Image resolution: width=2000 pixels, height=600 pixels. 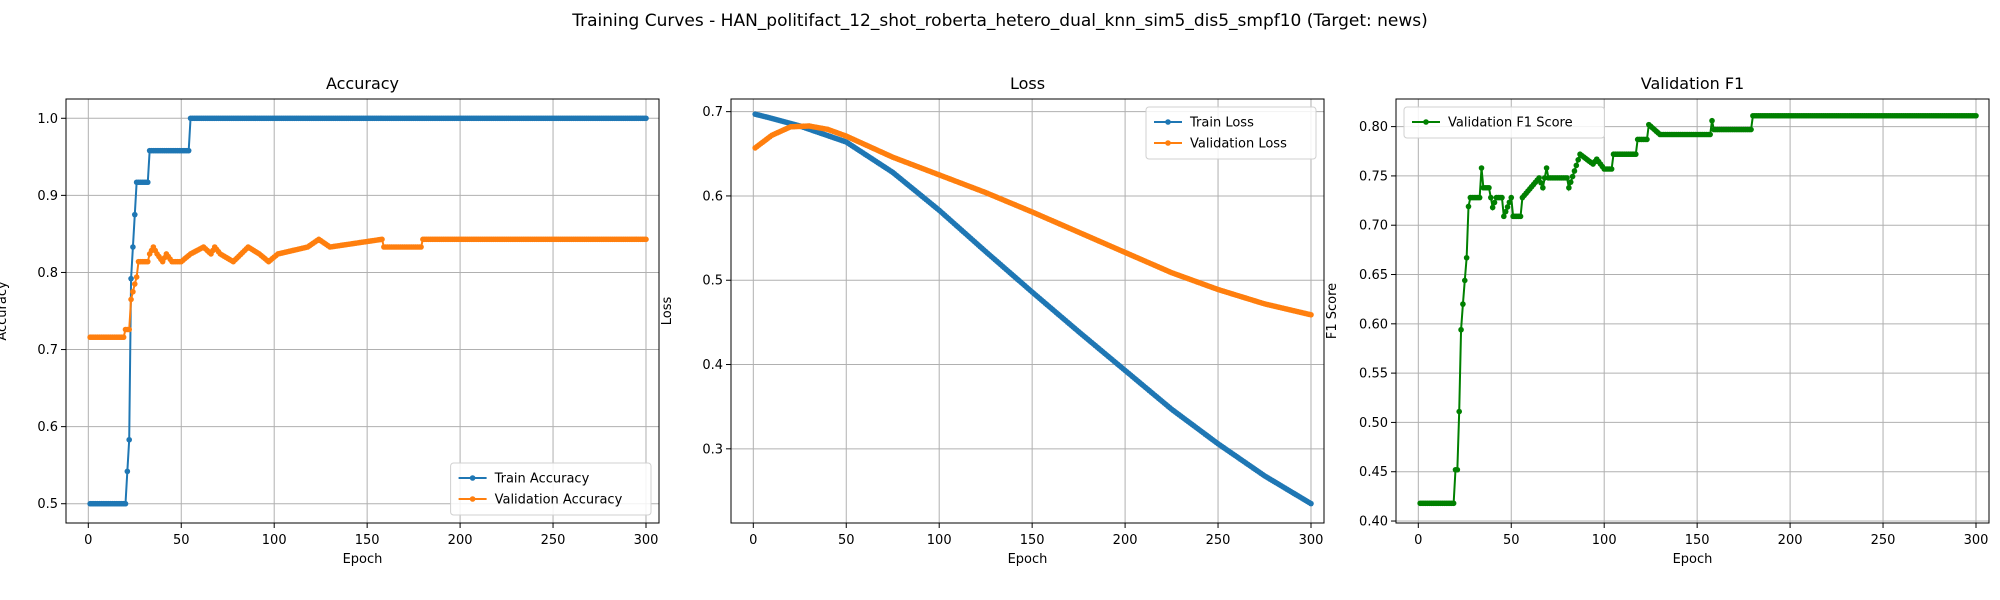 I want to click on y-tick-label: 0.4, so click(x=712, y=365).